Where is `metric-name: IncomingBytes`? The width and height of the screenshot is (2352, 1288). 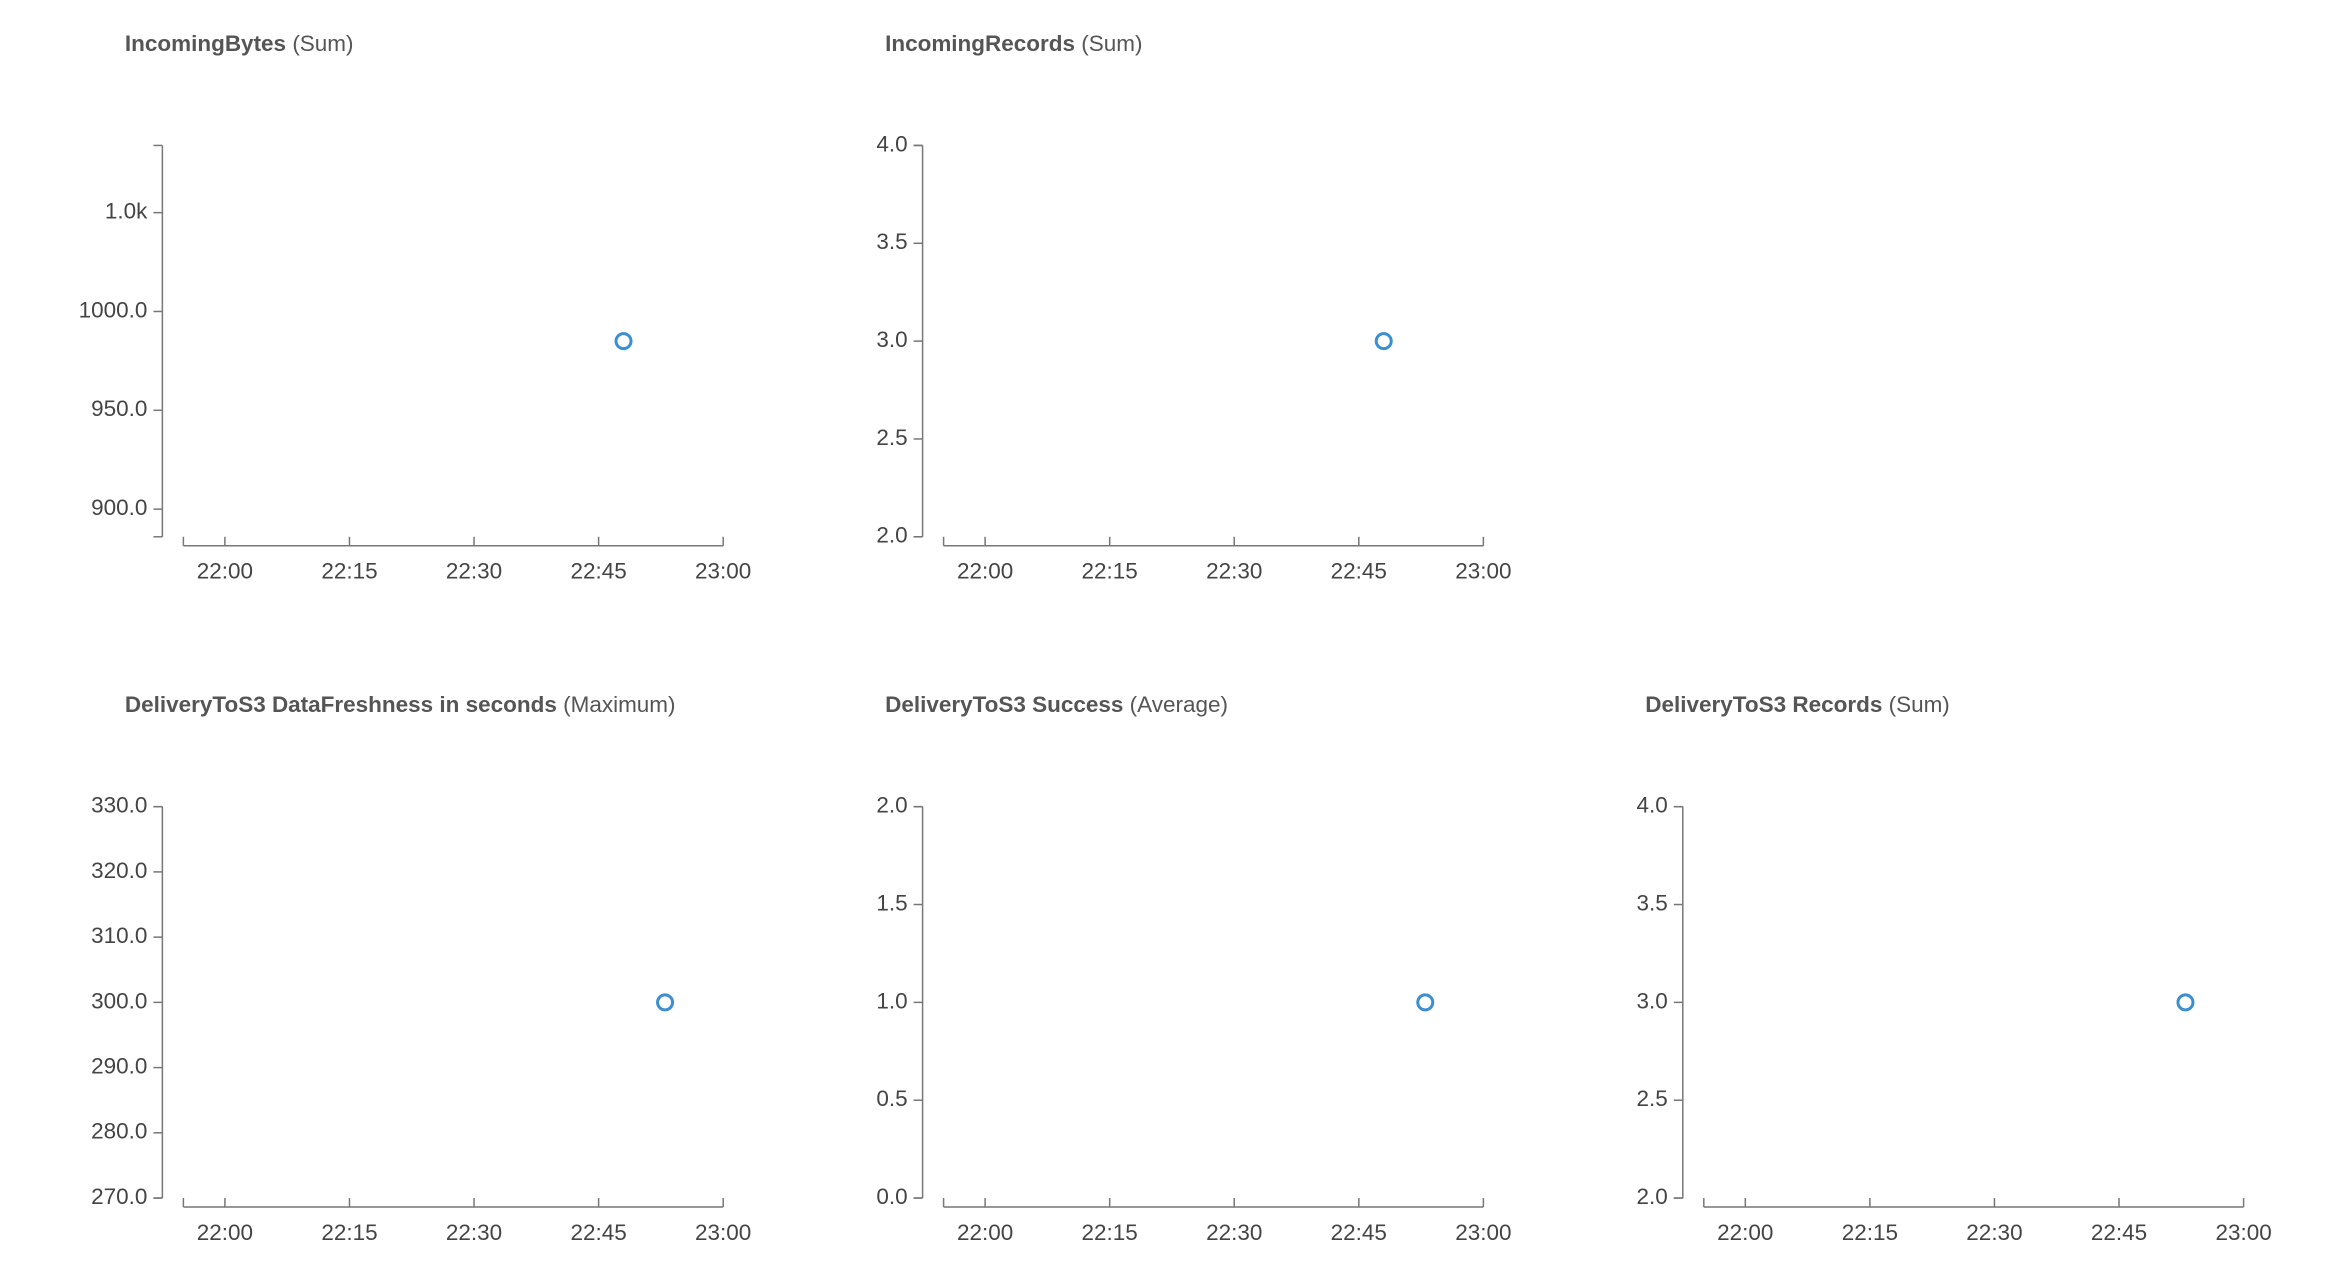 metric-name: IncomingBytes is located at coordinates (205, 43).